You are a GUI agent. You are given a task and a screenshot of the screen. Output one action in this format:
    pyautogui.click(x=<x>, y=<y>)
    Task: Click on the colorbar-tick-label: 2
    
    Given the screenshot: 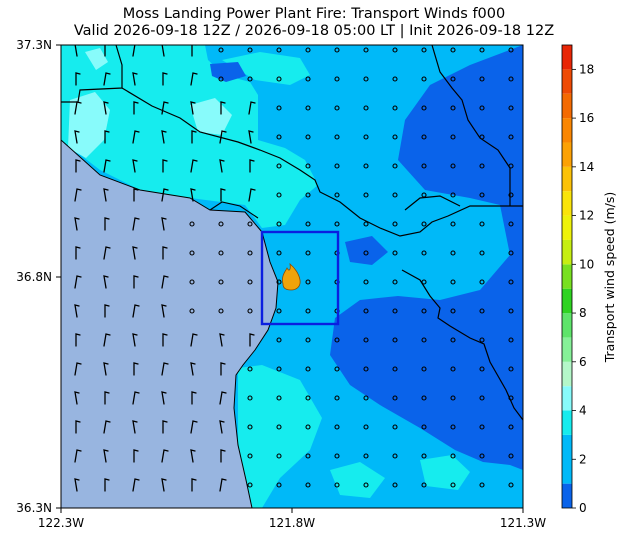 What is the action you would take?
    pyautogui.click(x=583, y=459)
    